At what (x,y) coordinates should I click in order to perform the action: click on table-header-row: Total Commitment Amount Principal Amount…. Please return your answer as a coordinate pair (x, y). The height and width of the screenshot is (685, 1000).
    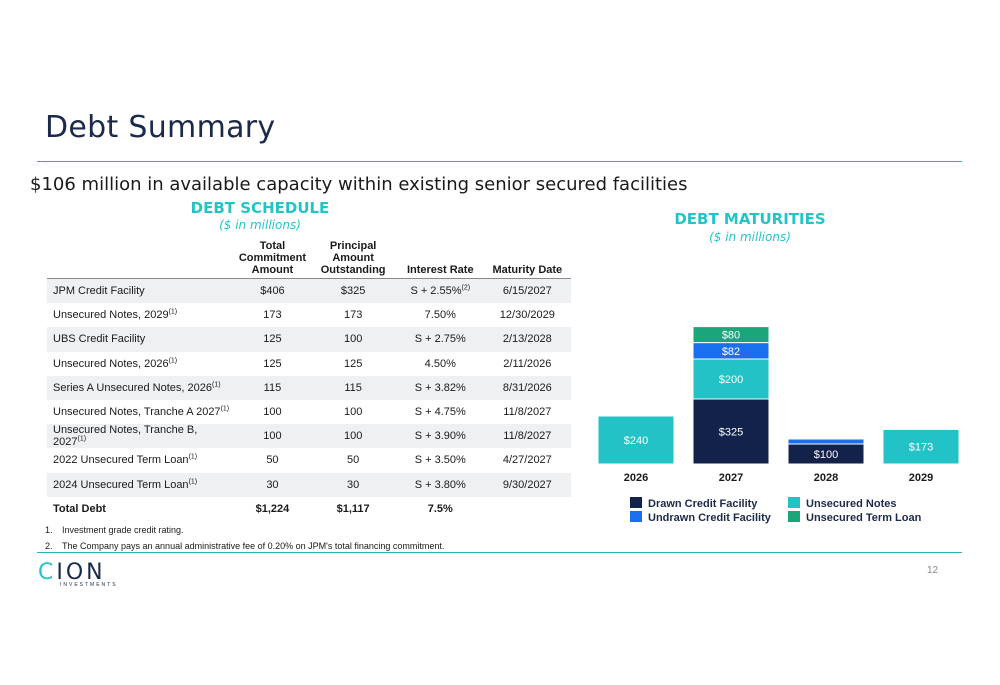
    Looking at the image, I should click on (309, 259).